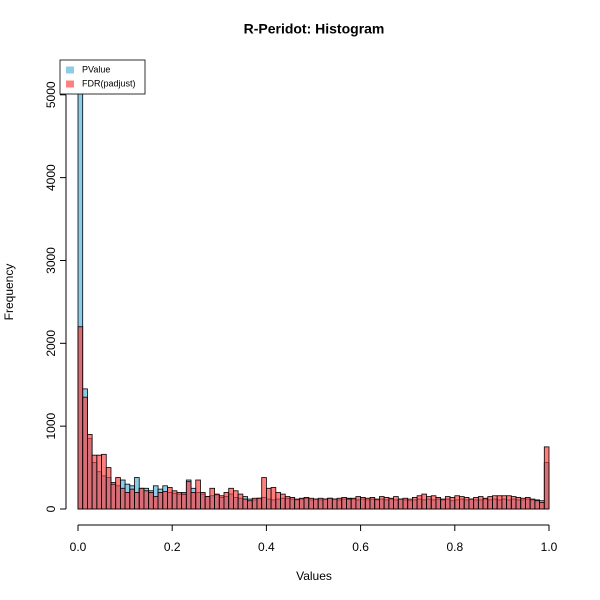  I want to click on x-axis-label: Values, so click(314, 576).